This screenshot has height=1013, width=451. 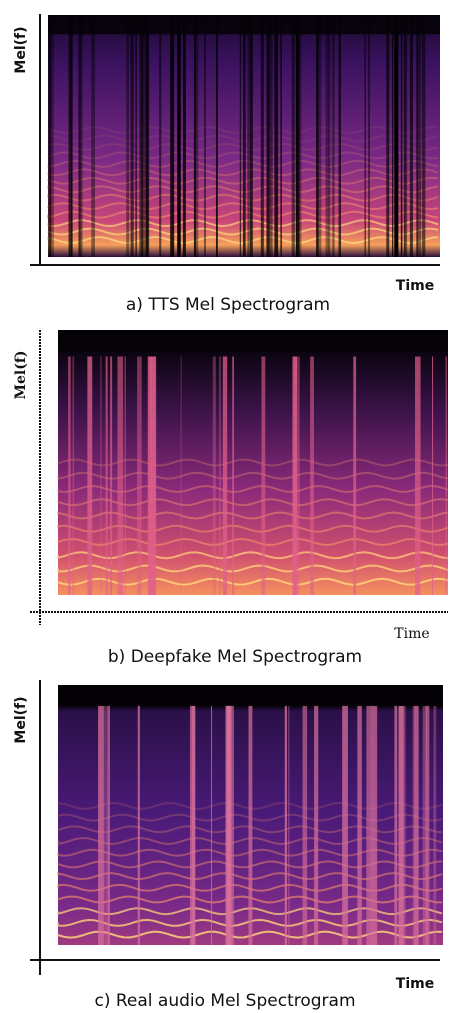 I want to click on caption: b) Deepfake Mel Spectrogram, so click(x=235, y=657).